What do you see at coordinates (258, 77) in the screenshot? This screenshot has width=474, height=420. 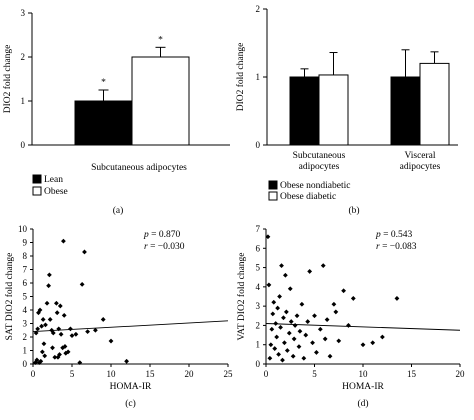 I see `panel-b-y-tick-label: 1` at bounding box center [258, 77].